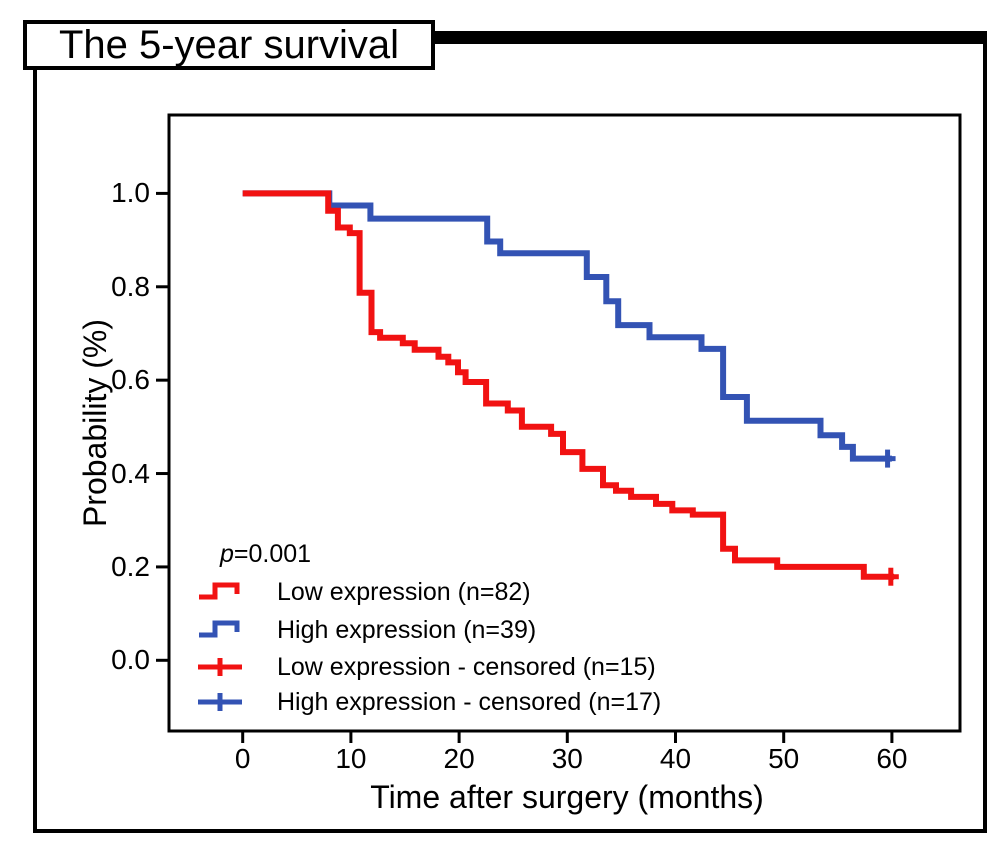  I want to click on legend-item-high-expression-censored: High expression - censored (n=17), so click(429, 702).